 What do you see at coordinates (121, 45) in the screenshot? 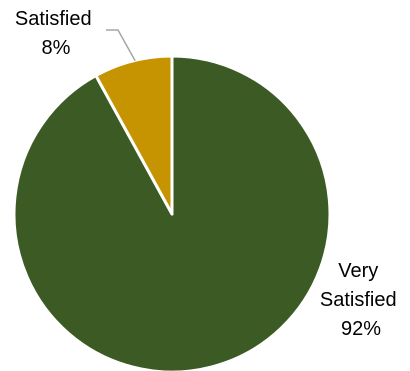
I see `leader-line-satisfied-elbow` at bounding box center [121, 45].